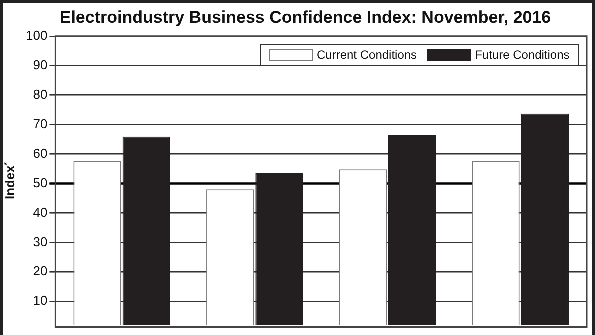 The width and height of the screenshot is (595, 335). Describe the element at coordinates (40, 64) in the screenshot. I see `y-tick-label: 90` at that location.